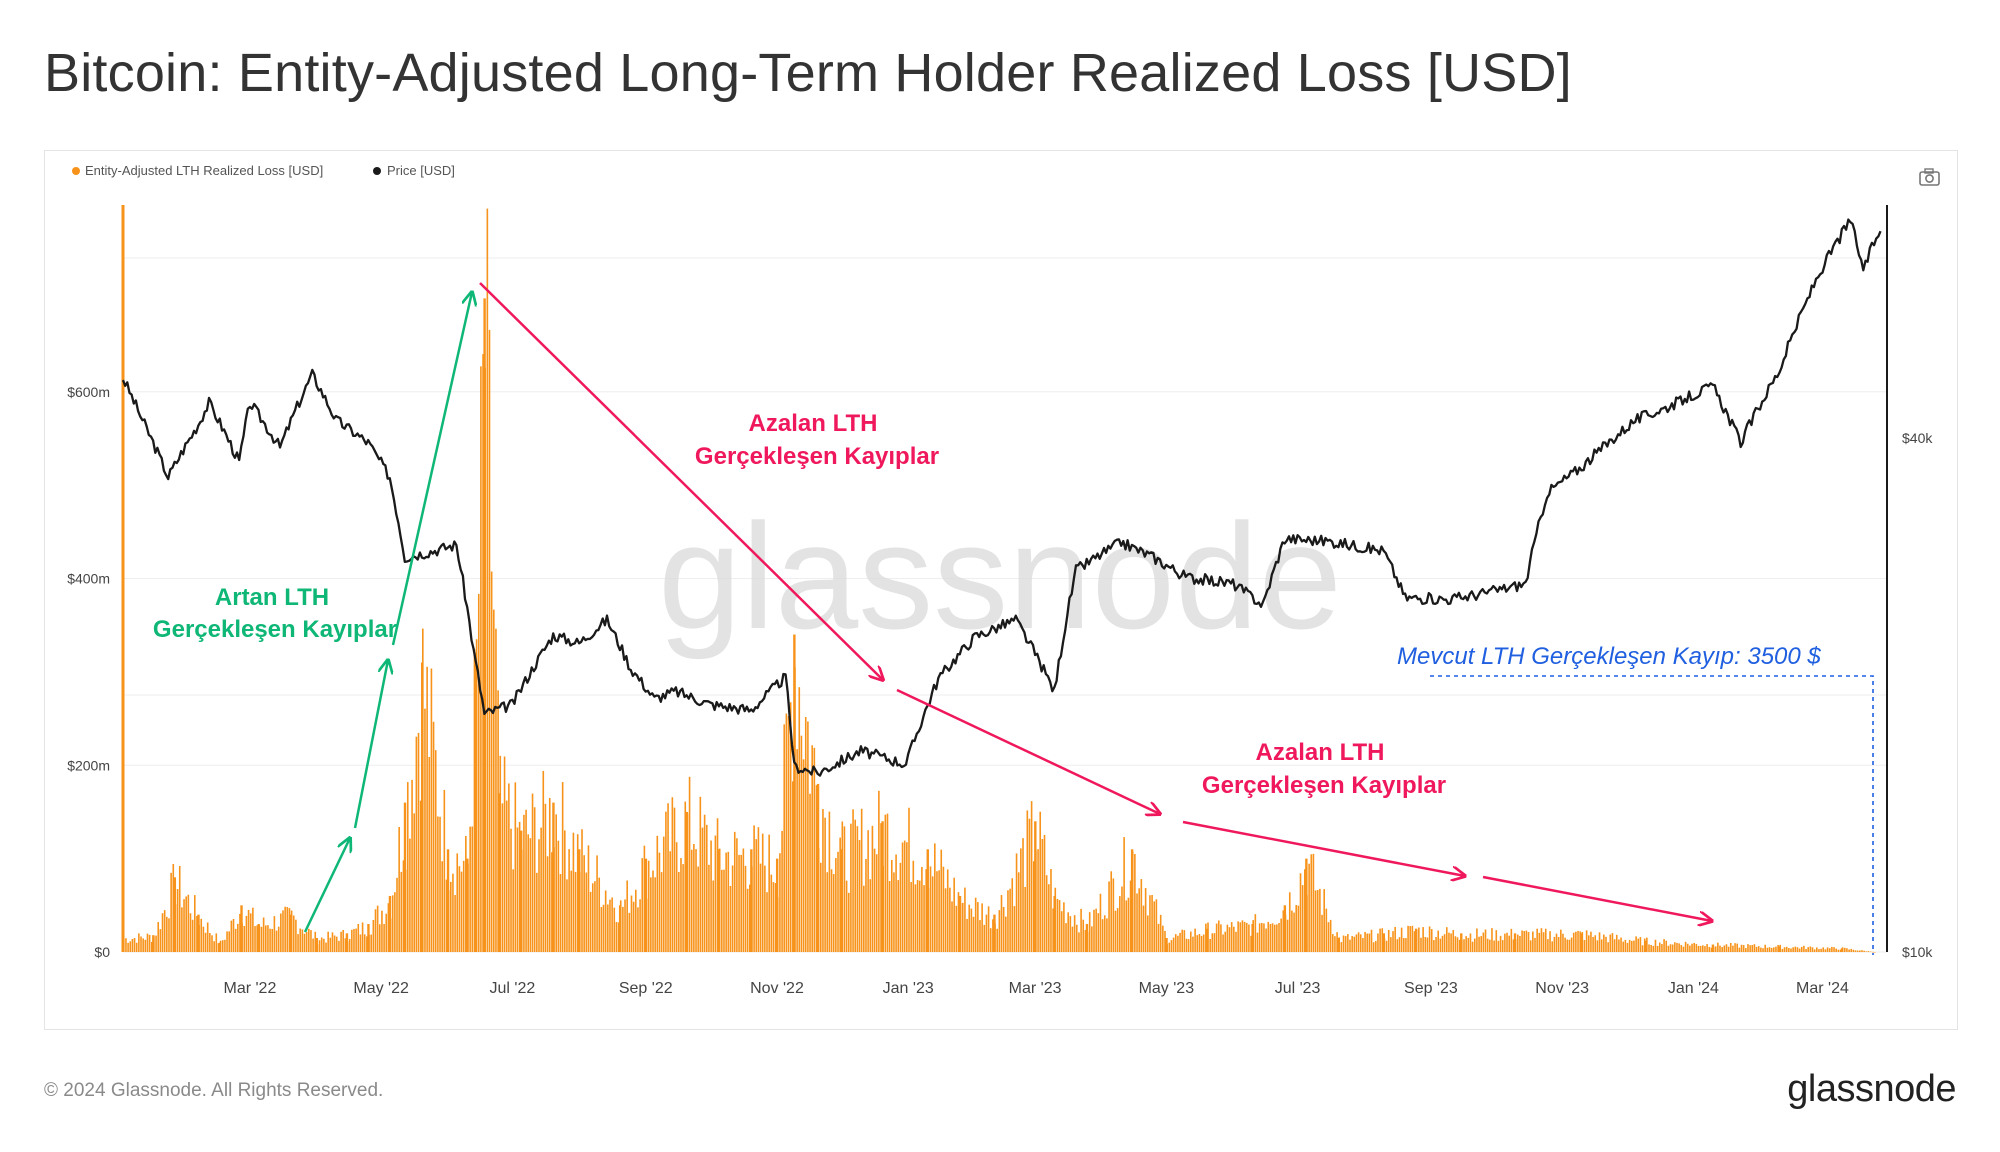 This screenshot has width=2000, height=1152. I want to click on legend-label-price: Price [USD], so click(421, 170).